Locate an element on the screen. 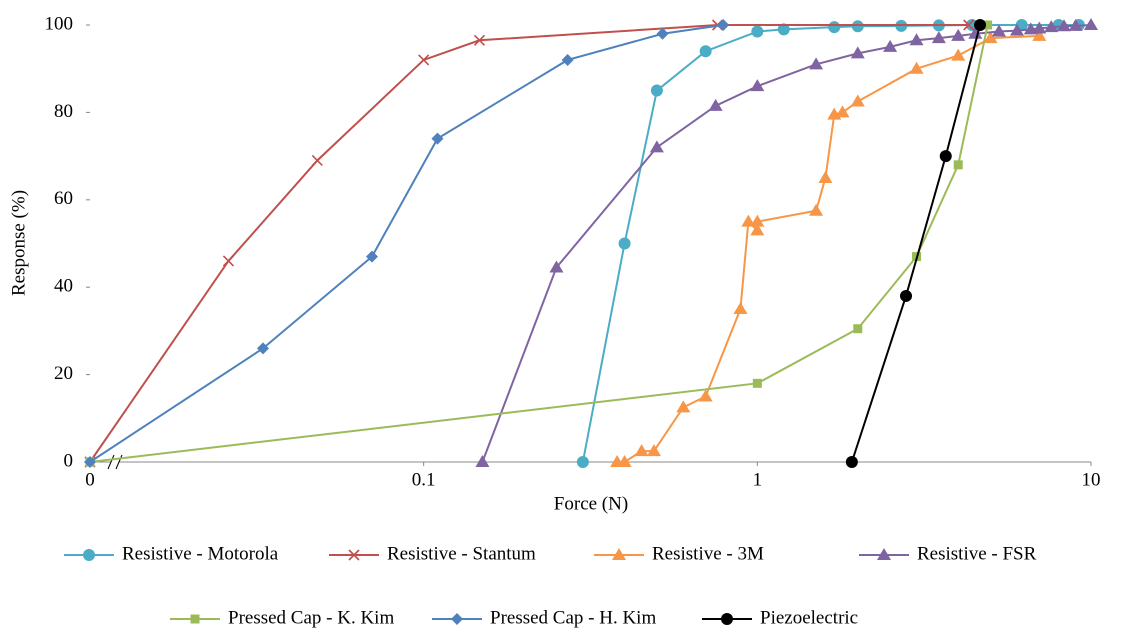 Image resolution: width=1122 pixels, height=638 pixels. y-tick-label: 20 is located at coordinates (63, 373).